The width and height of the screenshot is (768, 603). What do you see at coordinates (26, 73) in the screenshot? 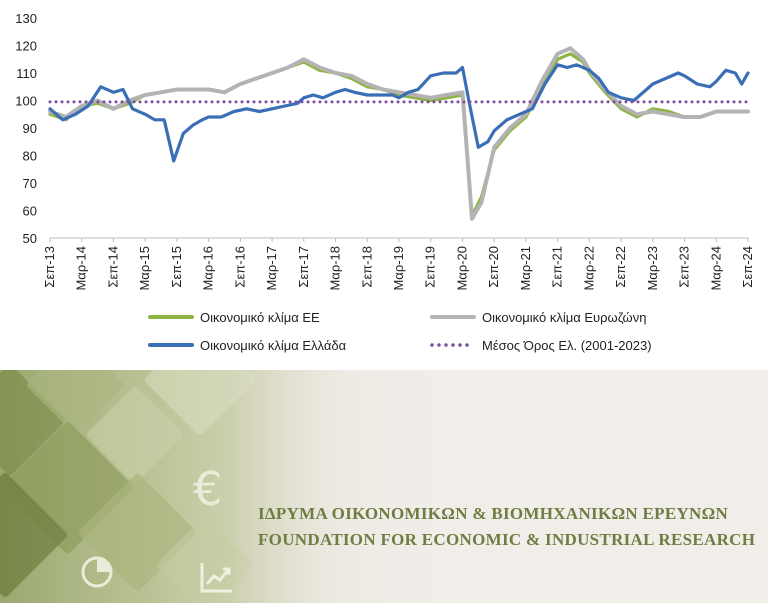
I see `y-tick-label: 110` at bounding box center [26, 73].